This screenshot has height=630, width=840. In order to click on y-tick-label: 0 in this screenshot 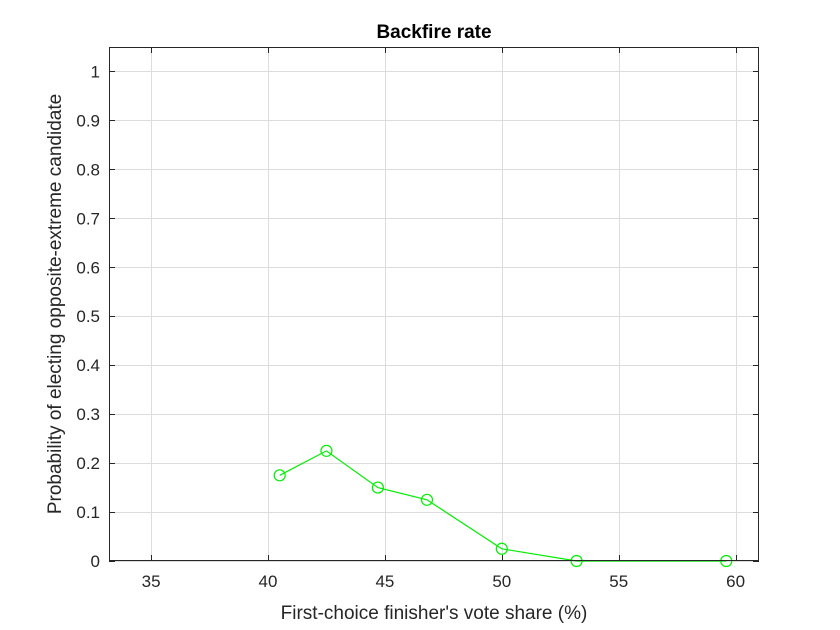, I will do `click(95, 561)`.